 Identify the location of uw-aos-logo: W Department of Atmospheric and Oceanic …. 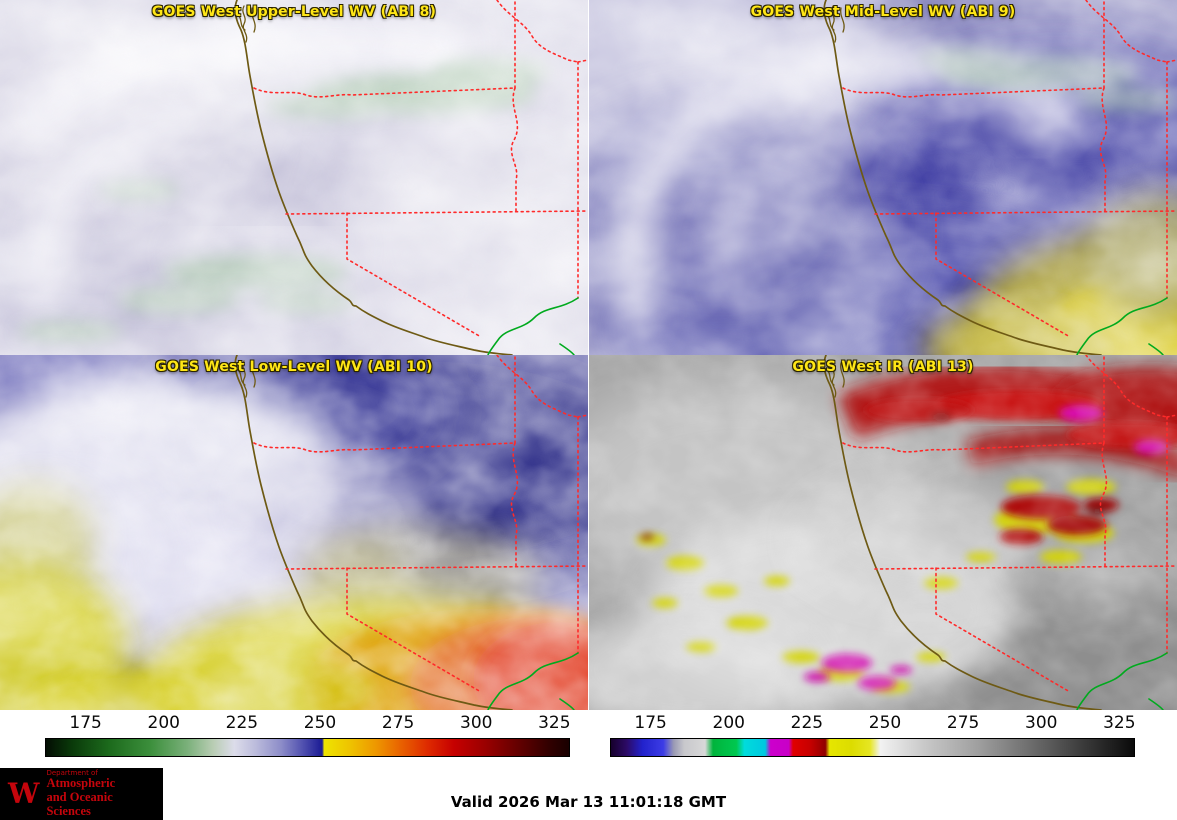
(81, 794).